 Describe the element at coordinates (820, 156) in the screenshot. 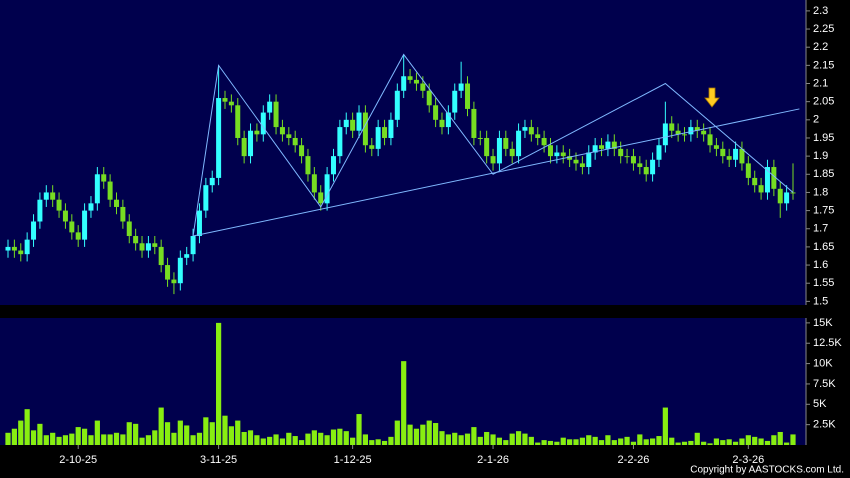

I see `y-tick-label: 1.9` at that location.